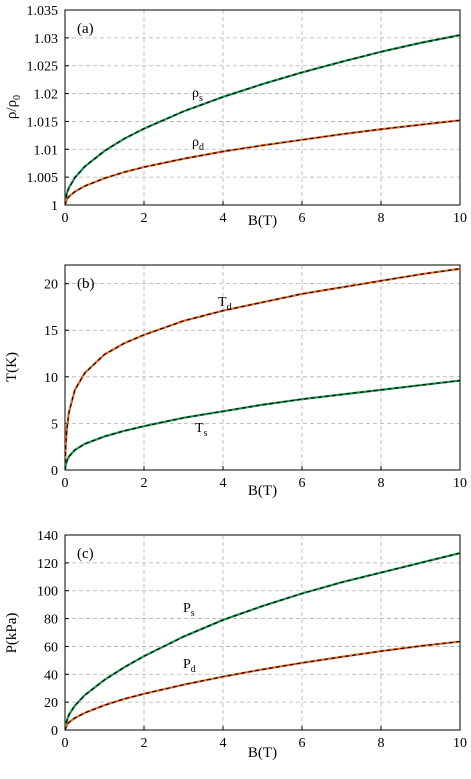 Image resolution: width=471 pixels, height=779 pixels. What do you see at coordinates (12, 633) in the screenshot?
I see `y-axis-label: P(kPa)` at bounding box center [12, 633].